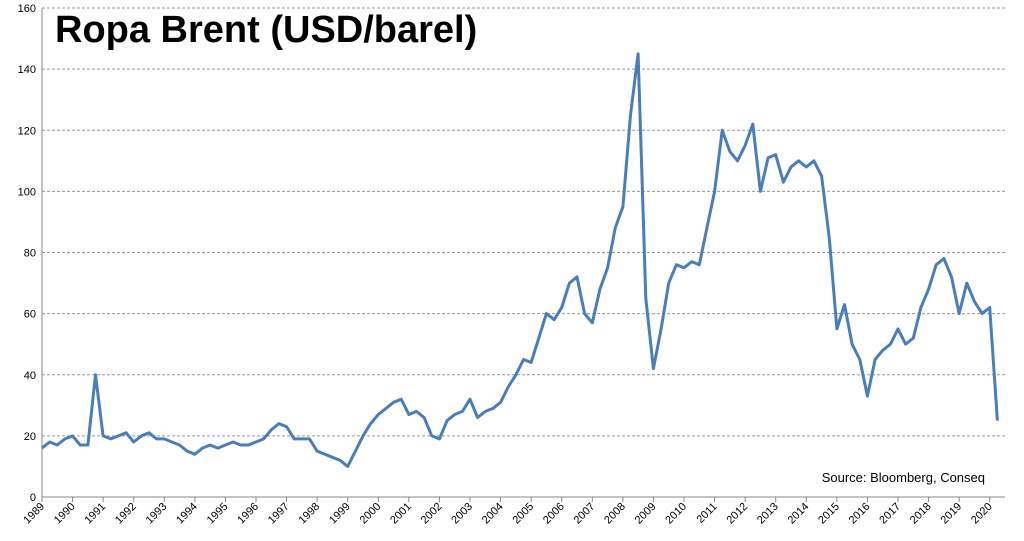  I want to click on x-tick-label: 1997, so click(279, 514).